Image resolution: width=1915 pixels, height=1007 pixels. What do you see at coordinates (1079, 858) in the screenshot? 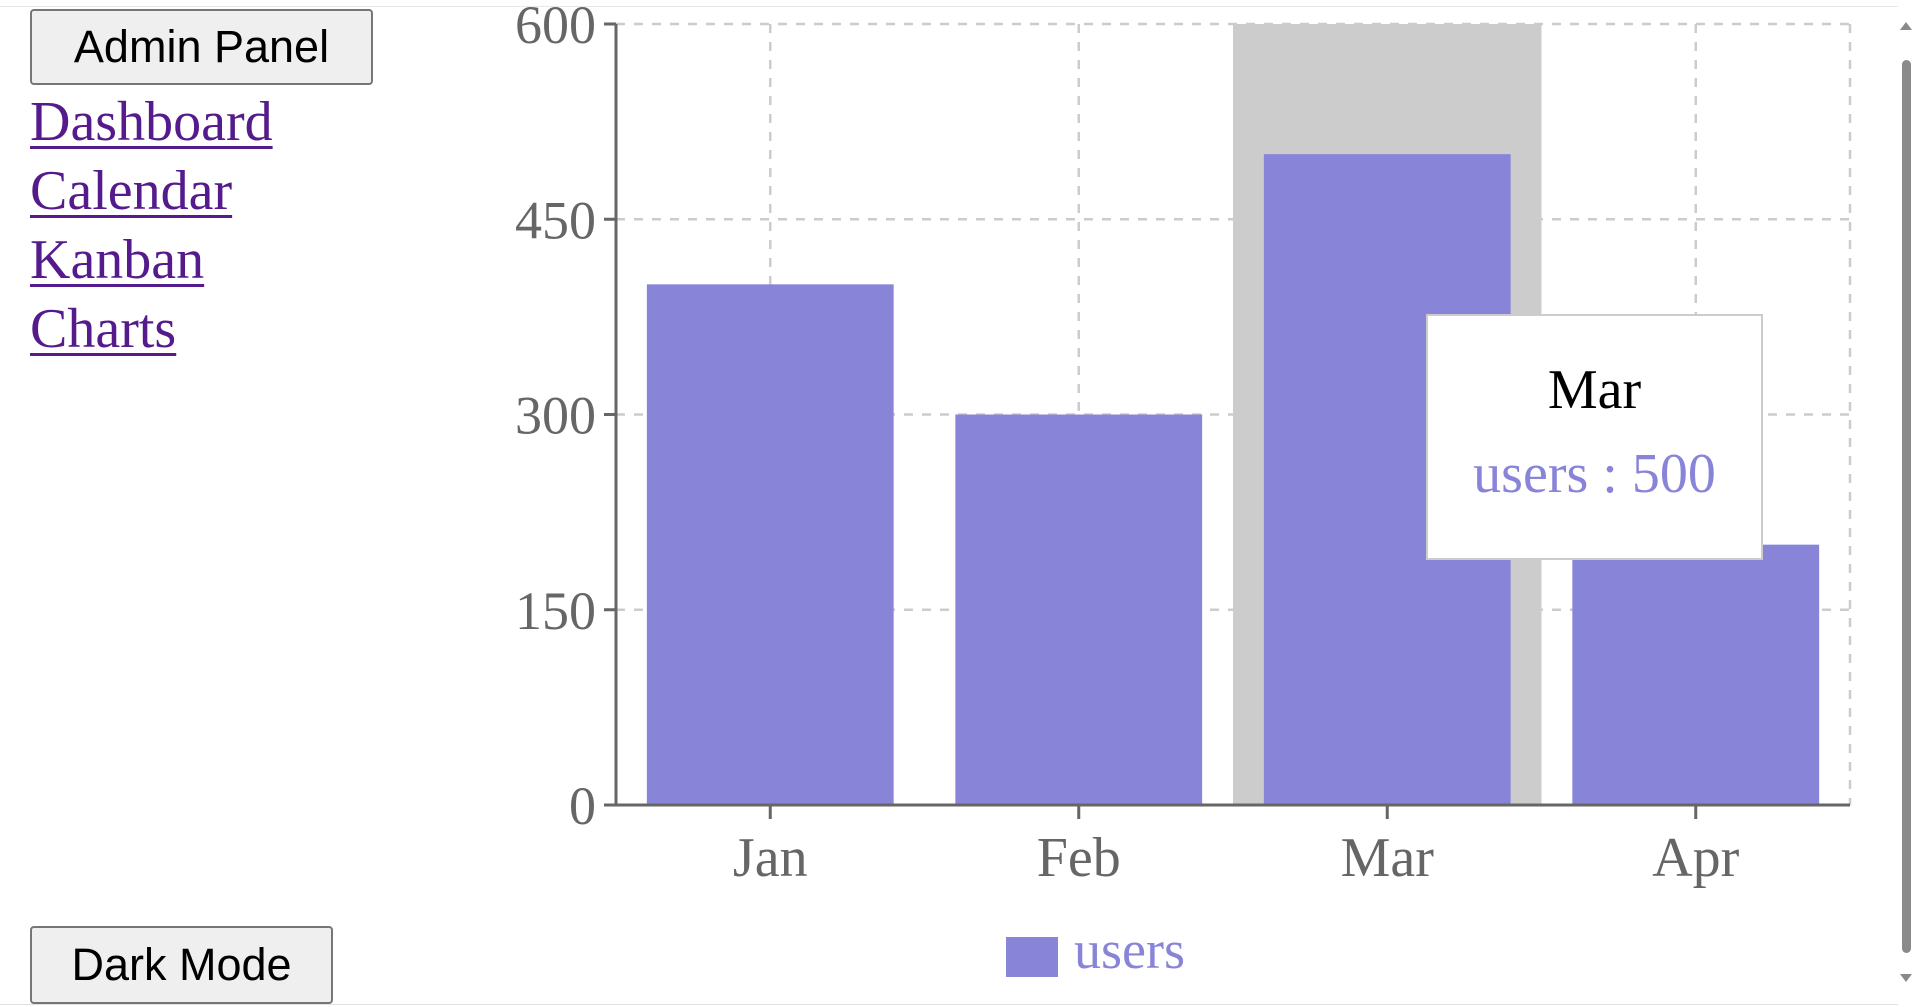
I see `x-tick-label-feb: Feb` at bounding box center [1079, 858].